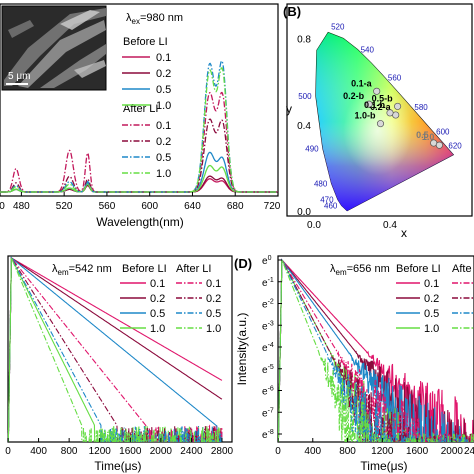 The width and height of the screenshot is (474, 474). Describe the element at coordinates (331, 206) in the screenshot. I see `cie-wavelength-label: 460` at that location.